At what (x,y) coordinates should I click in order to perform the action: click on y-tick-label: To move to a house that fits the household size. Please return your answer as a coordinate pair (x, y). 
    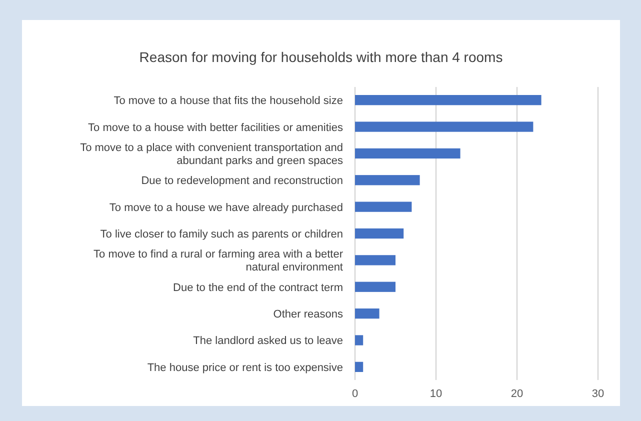
    Looking at the image, I should click on (228, 101).